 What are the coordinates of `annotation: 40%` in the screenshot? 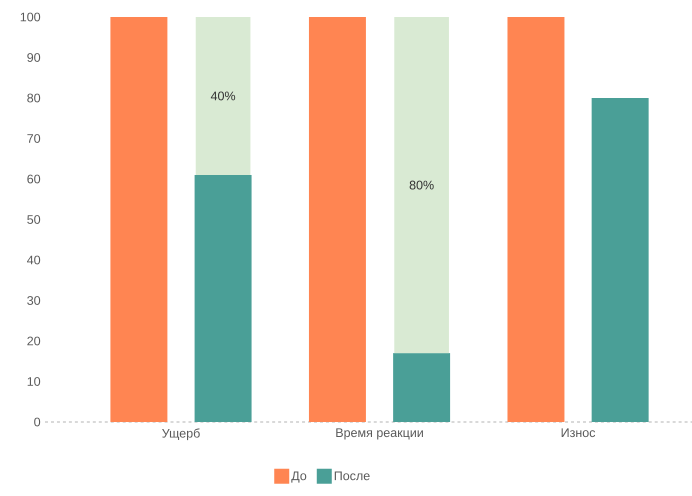 It's located at (223, 96).